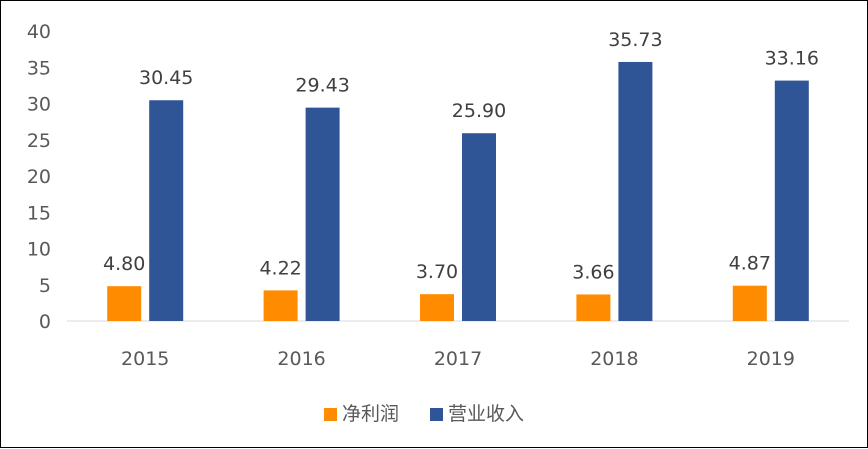 This screenshot has width=868, height=449. Describe the element at coordinates (124, 264) in the screenshot. I see `data-label: 4.80` at that location.